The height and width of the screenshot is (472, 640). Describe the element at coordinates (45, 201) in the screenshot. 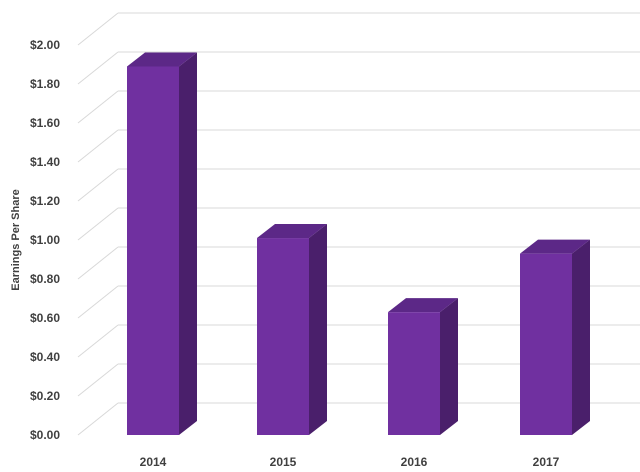

I see `y-tick-label: $1.20` at that location.